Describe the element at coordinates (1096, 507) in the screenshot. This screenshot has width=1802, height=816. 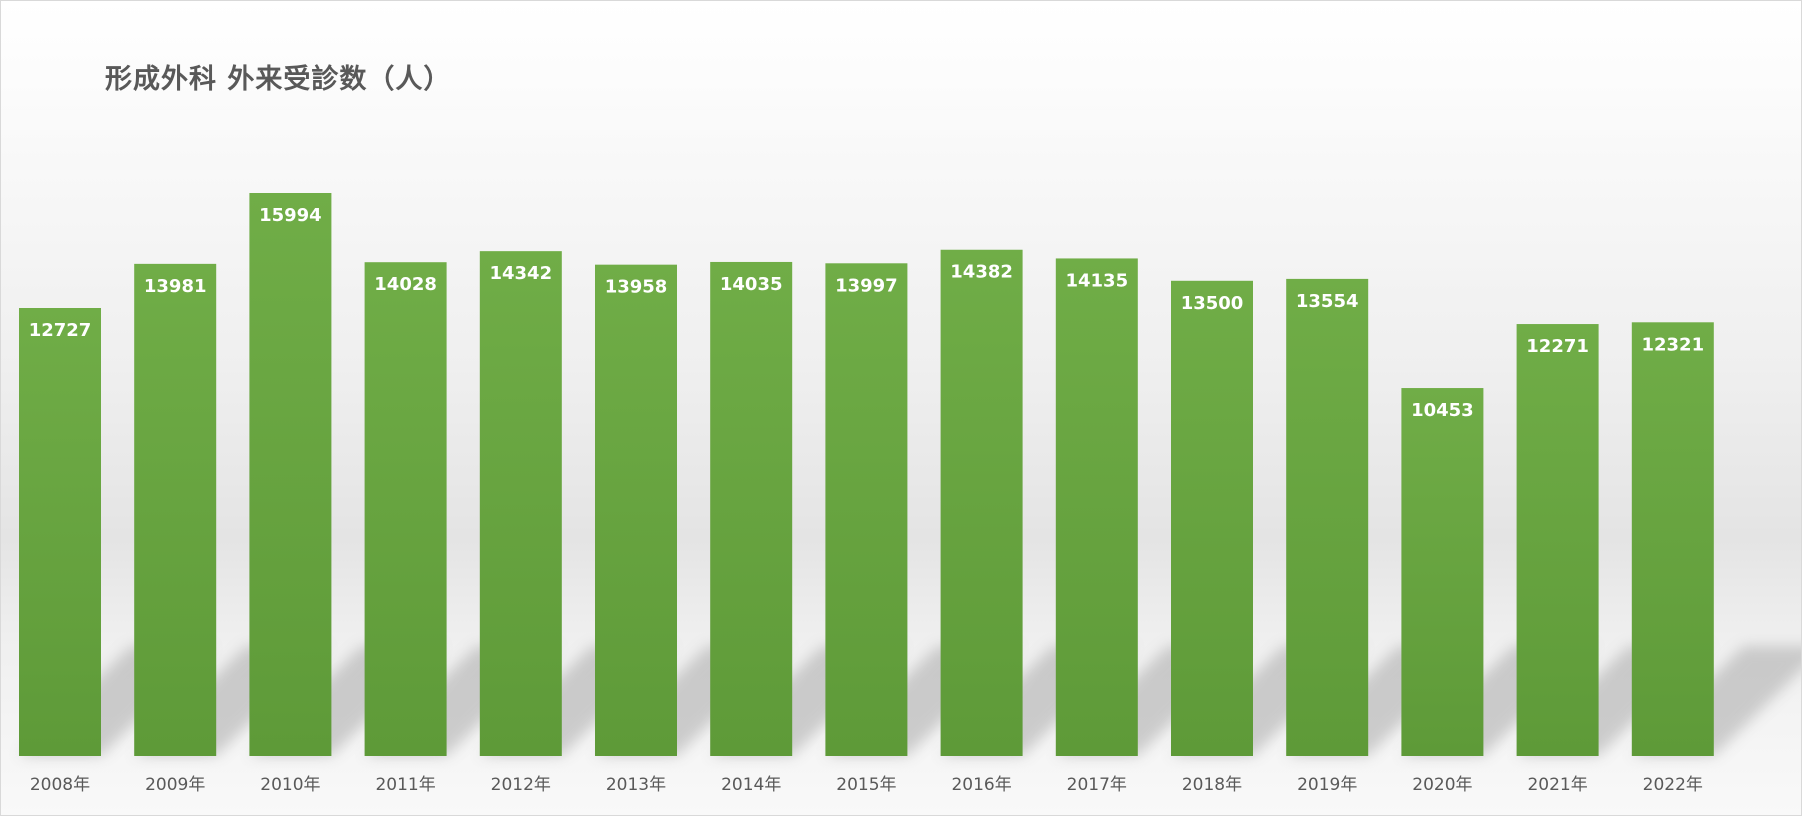
I see `bar-2017年` at that location.